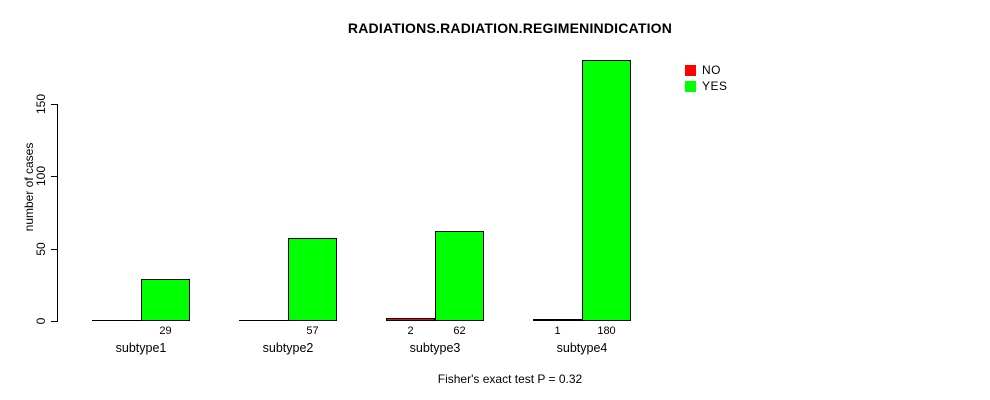 This screenshot has width=990, height=400. Describe the element at coordinates (510, 28) in the screenshot. I see `chart-title: RADIATIONS.RADIATION.REGIMENINDICATION` at that location.